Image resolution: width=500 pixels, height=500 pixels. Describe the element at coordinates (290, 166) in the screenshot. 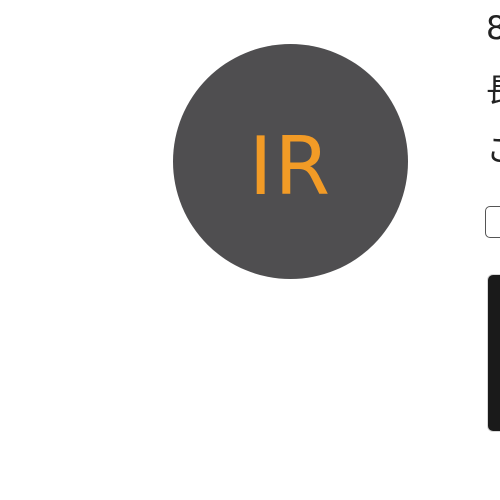

I see `avatar-initials: IR` at that location.